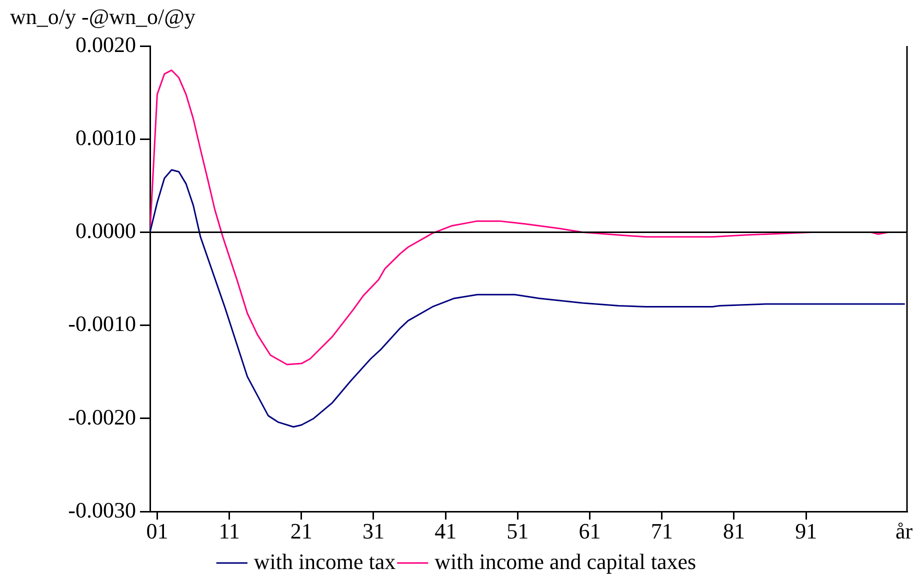 This screenshot has width=920, height=588. I want to click on y-tick-label: -0.0020, so click(102, 417).